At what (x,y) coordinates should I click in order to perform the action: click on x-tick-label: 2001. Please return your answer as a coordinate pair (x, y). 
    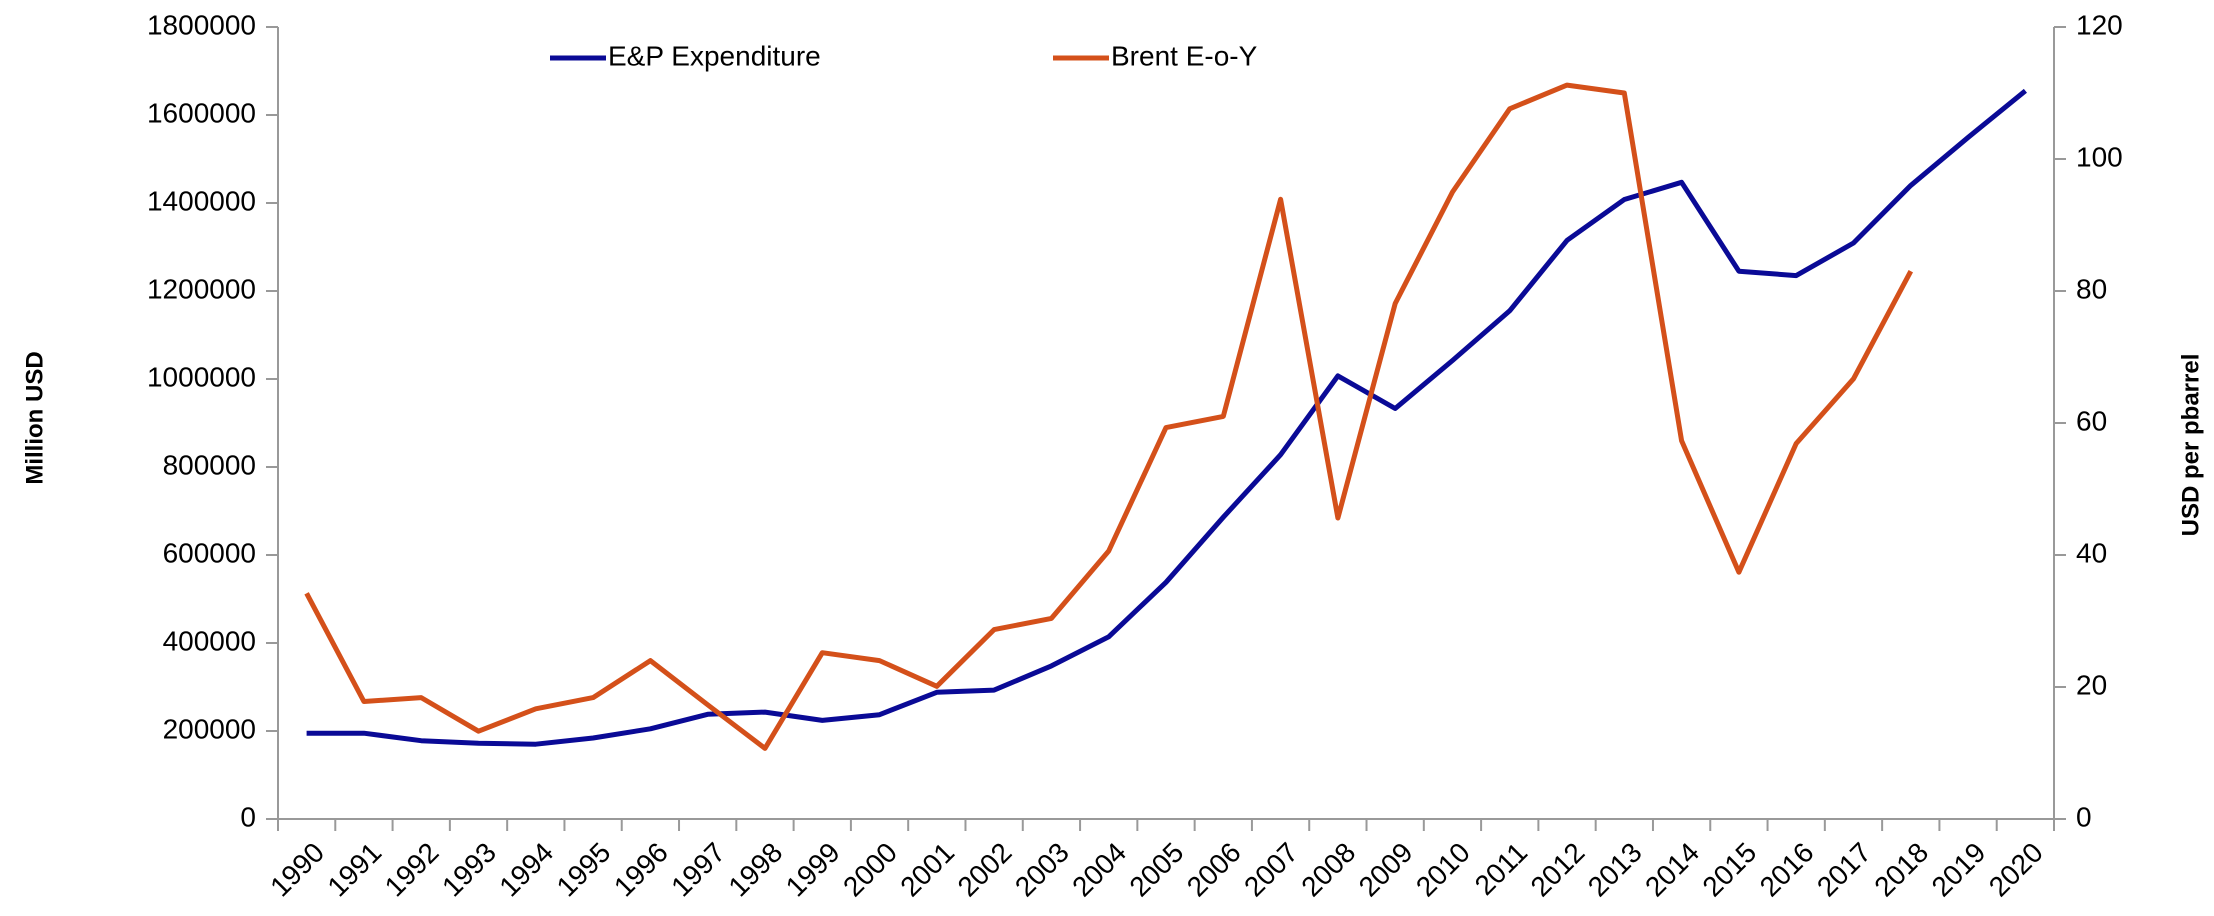
    Looking at the image, I should click on (927, 870).